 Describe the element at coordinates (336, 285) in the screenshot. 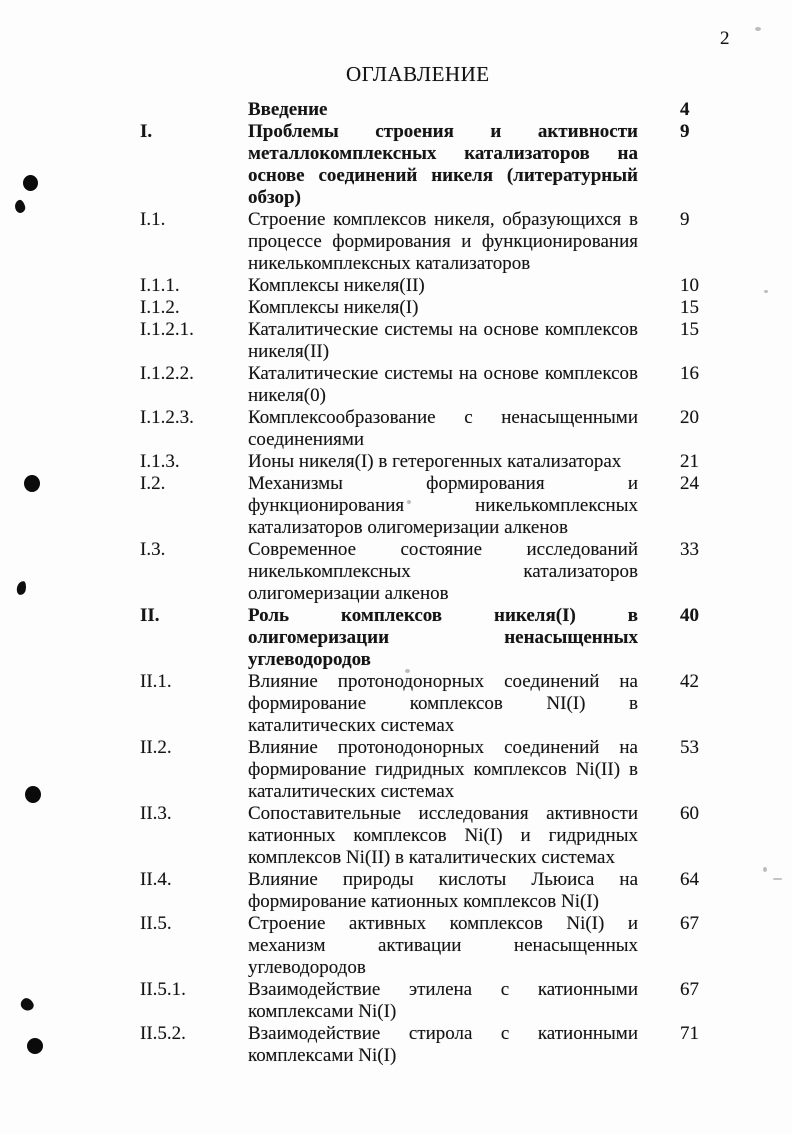

I see `toc-entry-title: Комплексы никеля(II)` at that location.